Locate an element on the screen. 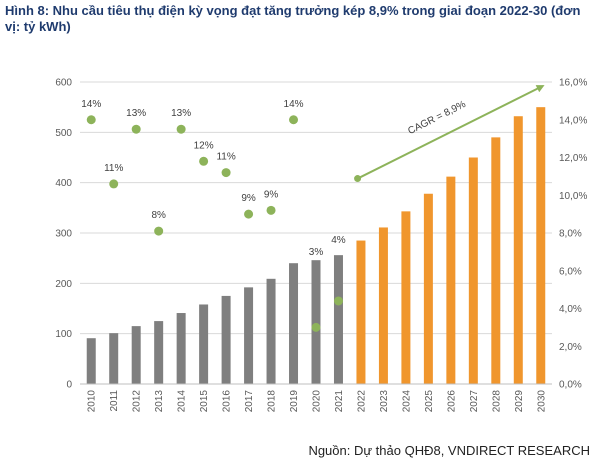  x-tick-label: 2025 is located at coordinates (429, 401).